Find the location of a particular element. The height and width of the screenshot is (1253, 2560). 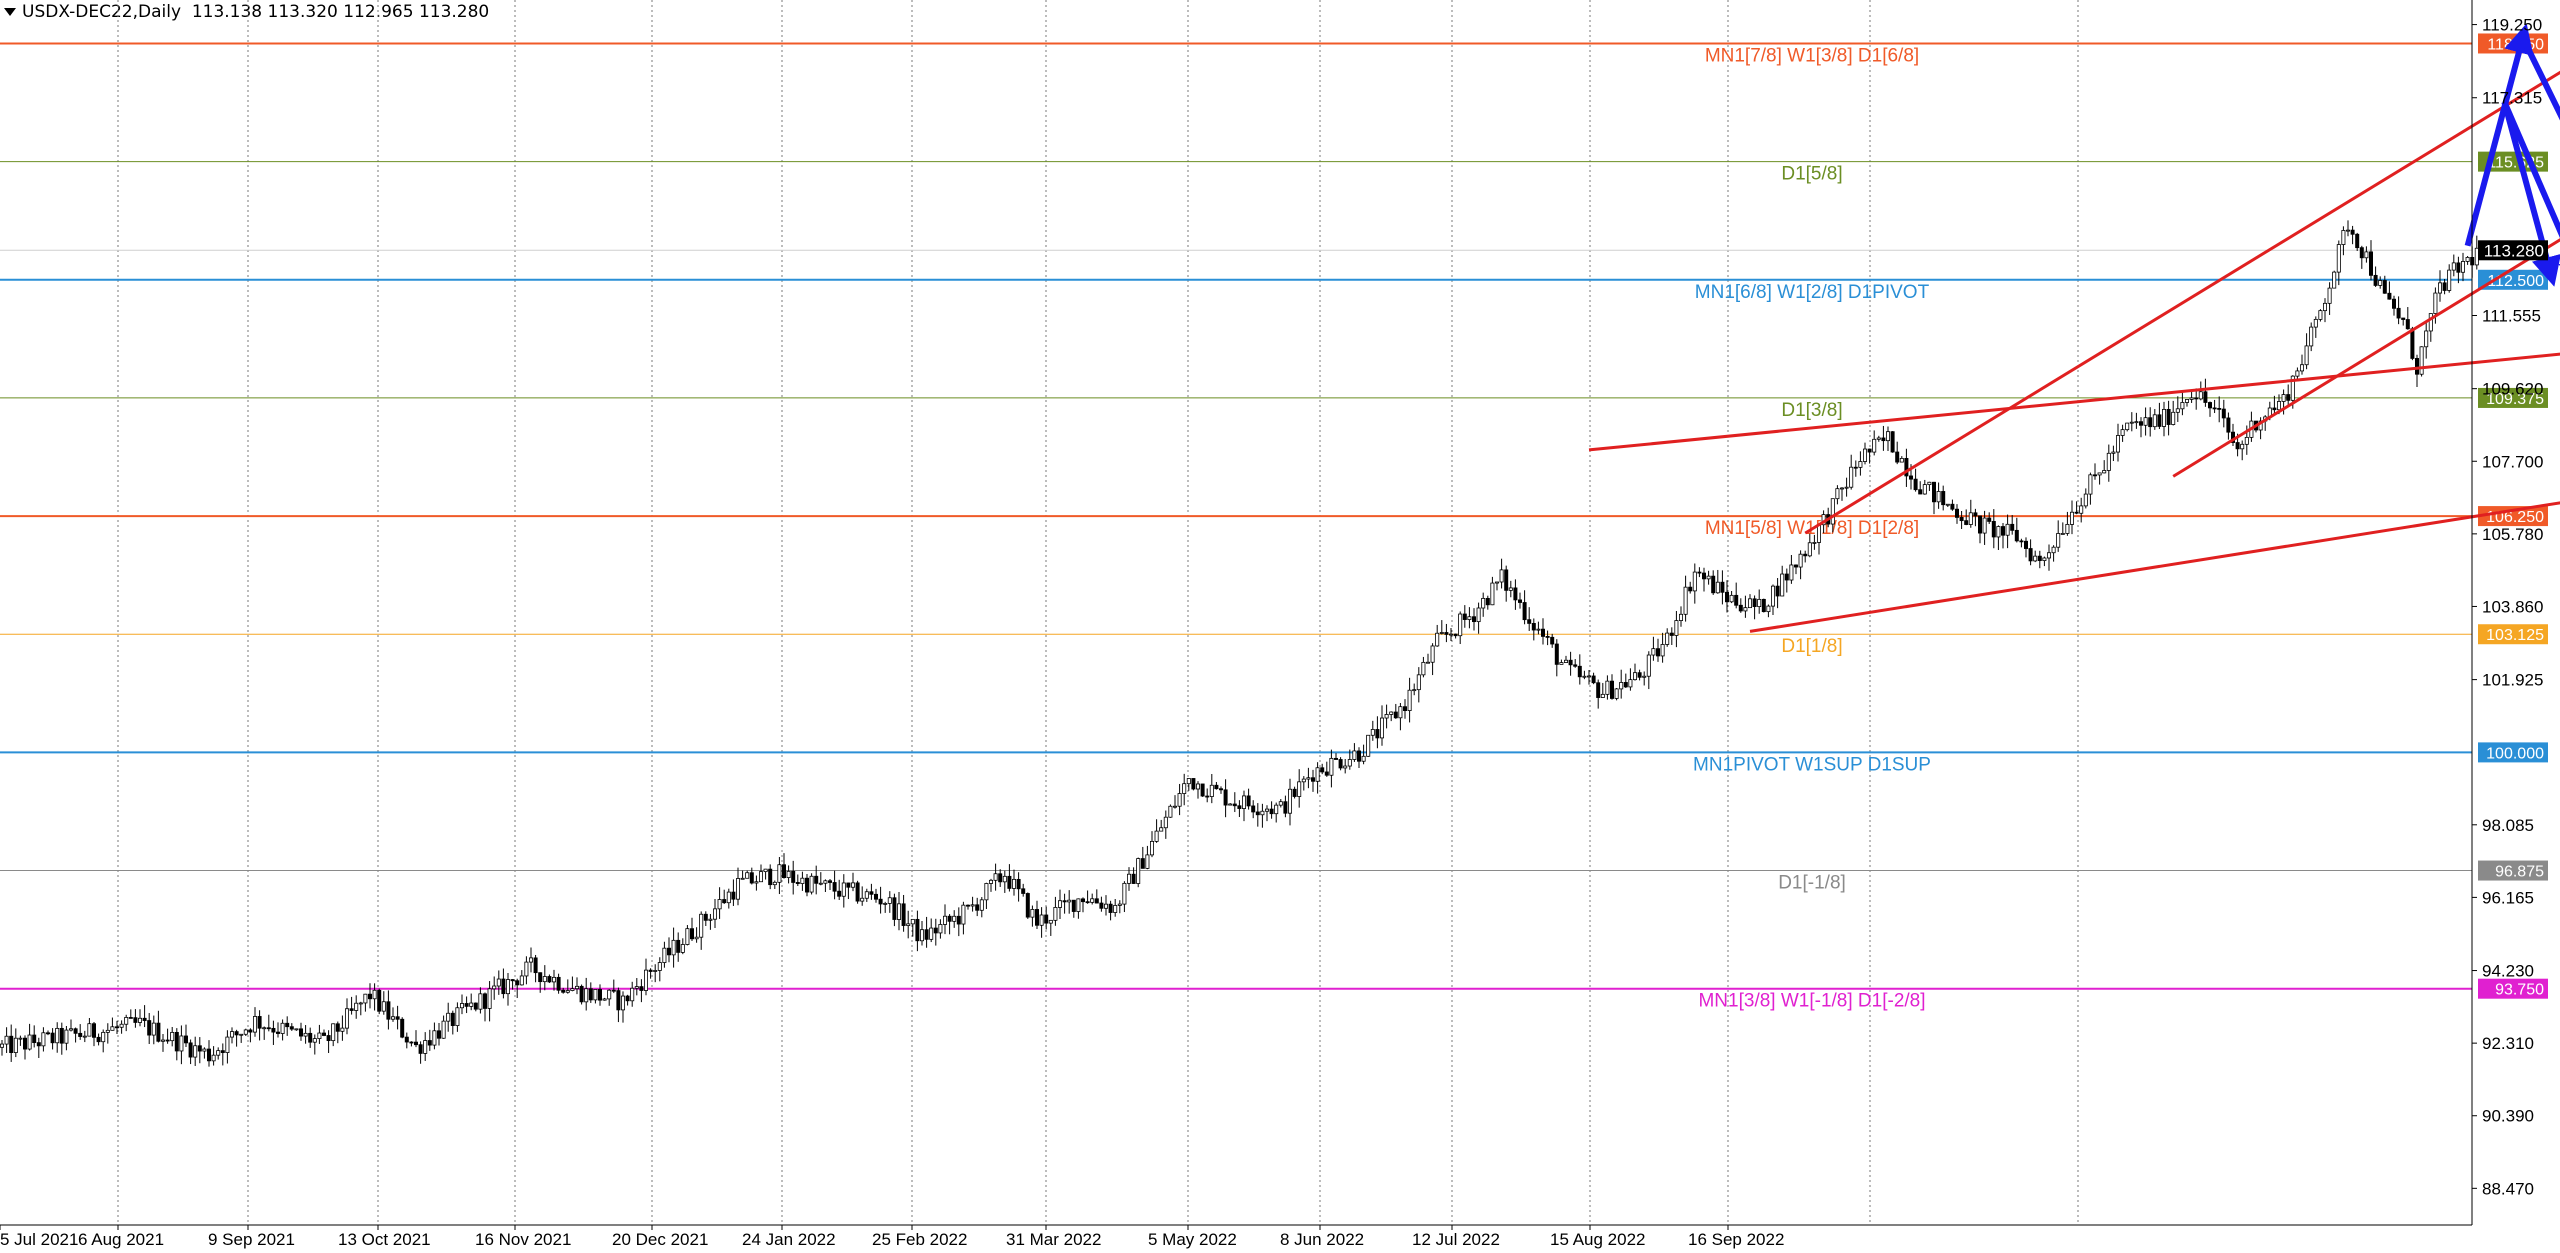

y-tick-label: 103.860 is located at coordinates (2512, 606).